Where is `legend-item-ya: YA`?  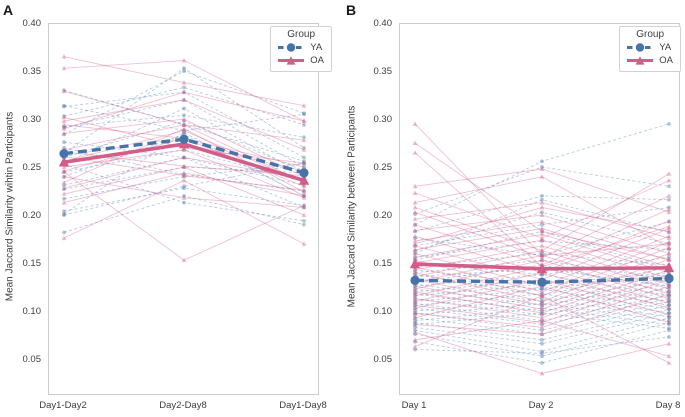
legend-item-ya: YA is located at coordinates (650, 47).